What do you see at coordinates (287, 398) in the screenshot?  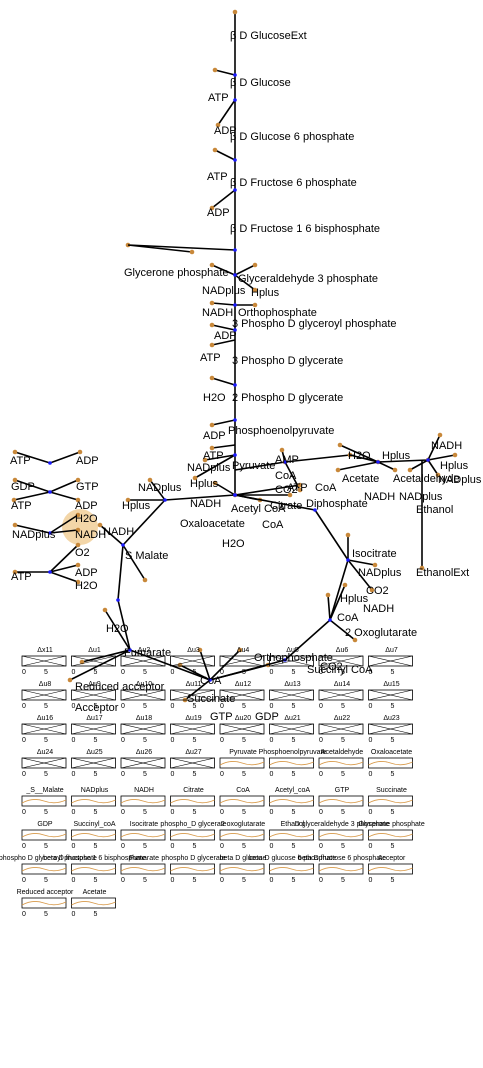 I see `node-label: 2 Phospho D glycerate` at bounding box center [287, 398].